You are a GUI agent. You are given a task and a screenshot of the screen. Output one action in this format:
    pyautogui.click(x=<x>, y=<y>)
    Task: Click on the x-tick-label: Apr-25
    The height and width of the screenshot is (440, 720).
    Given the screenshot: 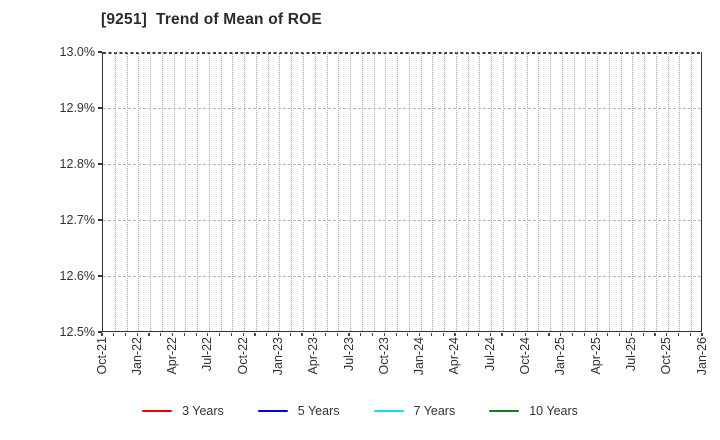 What is the action you would take?
    pyautogui.click(x=595, y=356)
    